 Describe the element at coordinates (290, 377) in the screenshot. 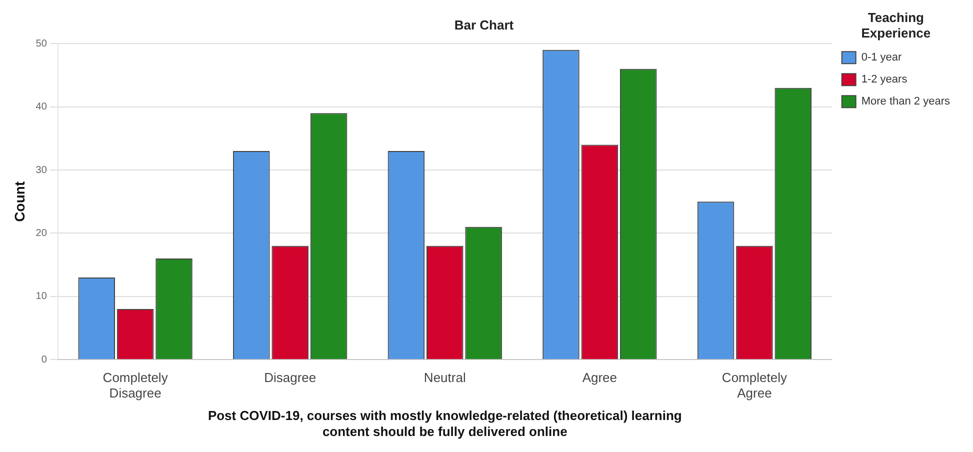

I see `x-tick-label: Disagree` at that location.